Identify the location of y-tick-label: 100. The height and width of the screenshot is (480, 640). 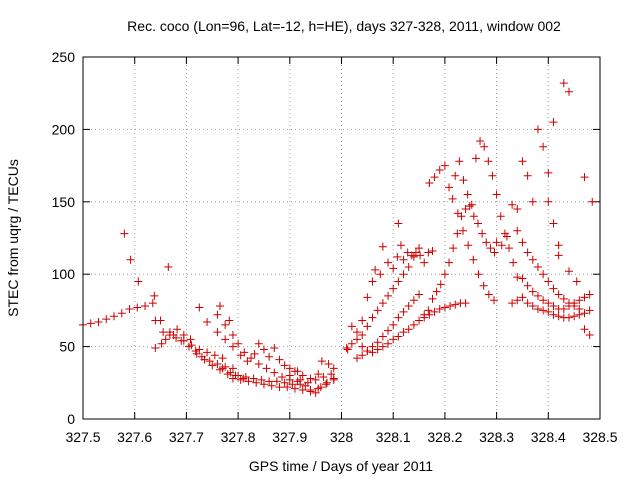
(64, 274).